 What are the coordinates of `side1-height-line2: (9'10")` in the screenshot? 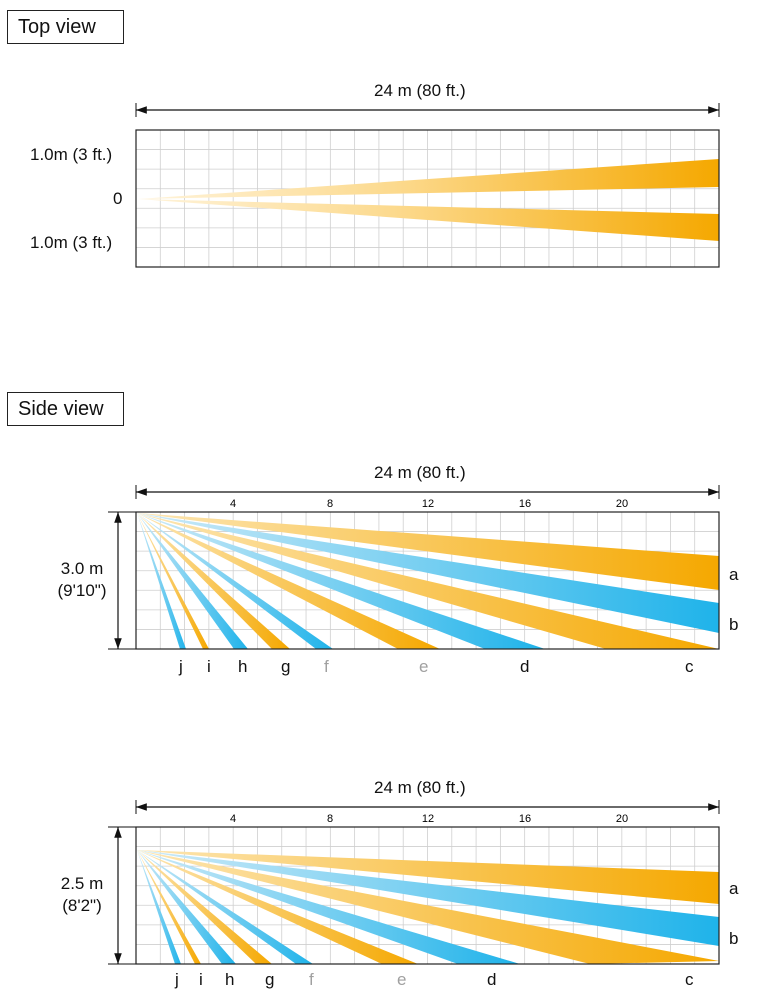 It's located at (82, 590).